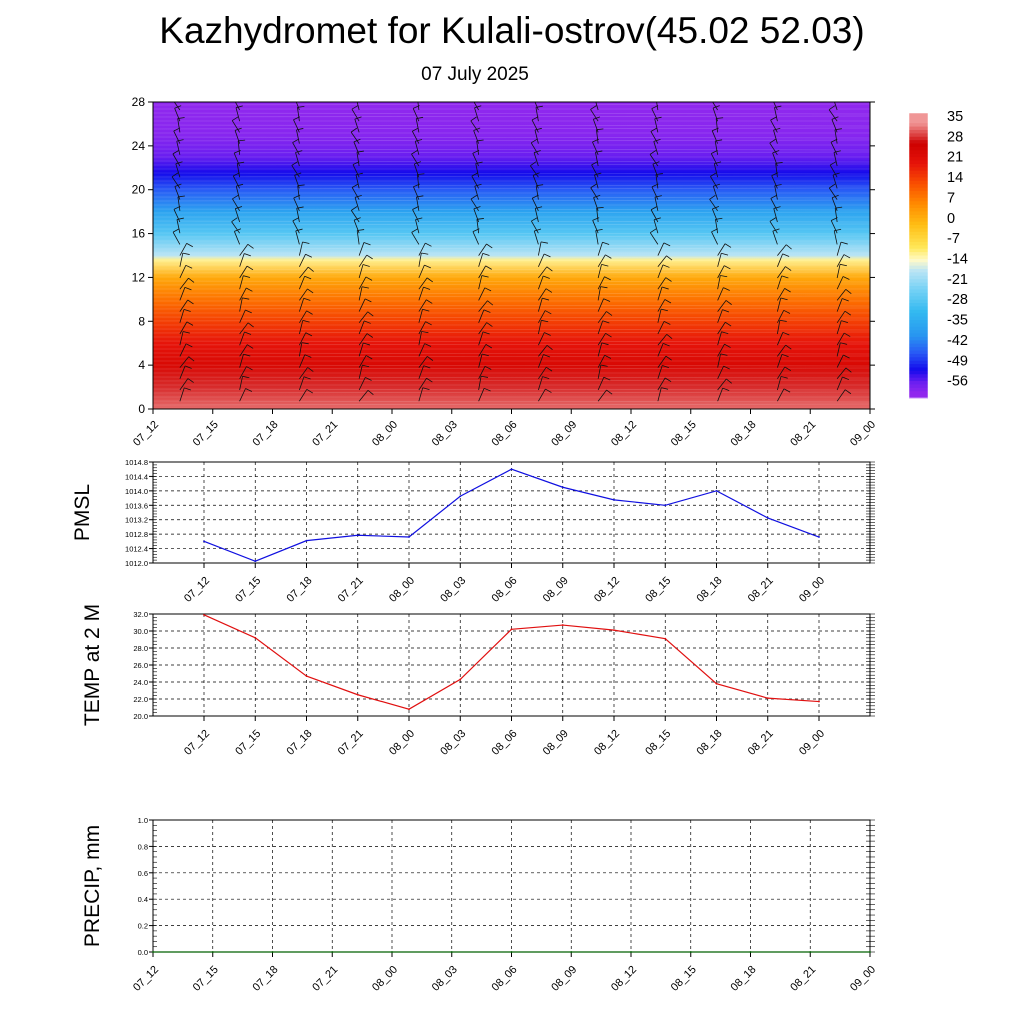 This screenshot has height=1024, width=1024. I want to click on y-tick-label: 0.8, so click(143, 846).